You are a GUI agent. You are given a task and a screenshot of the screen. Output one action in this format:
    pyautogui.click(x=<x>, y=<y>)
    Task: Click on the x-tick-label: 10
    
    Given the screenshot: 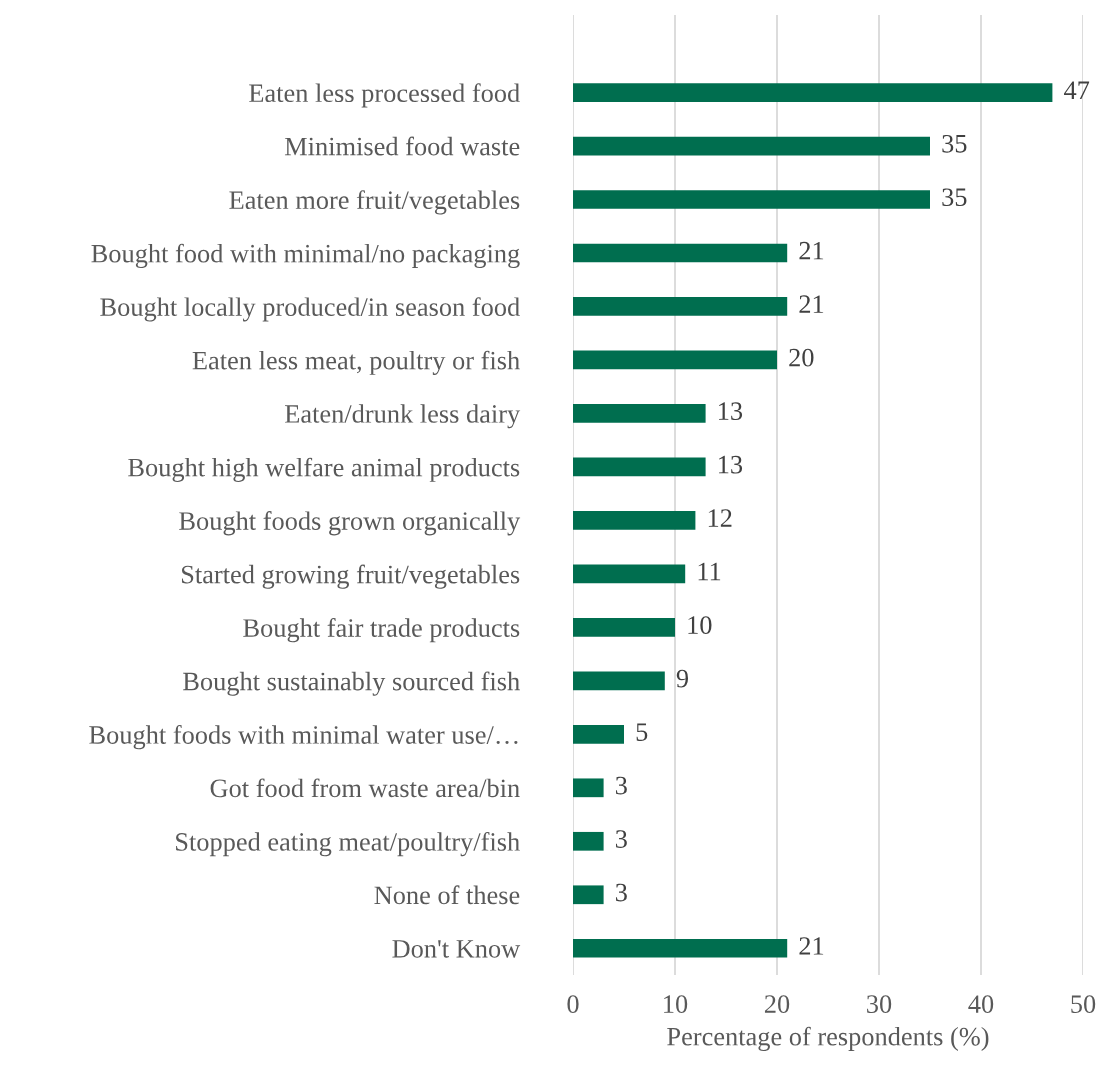 What is the action you would take?
    pyautogui.click(x=676, y=1004)
    